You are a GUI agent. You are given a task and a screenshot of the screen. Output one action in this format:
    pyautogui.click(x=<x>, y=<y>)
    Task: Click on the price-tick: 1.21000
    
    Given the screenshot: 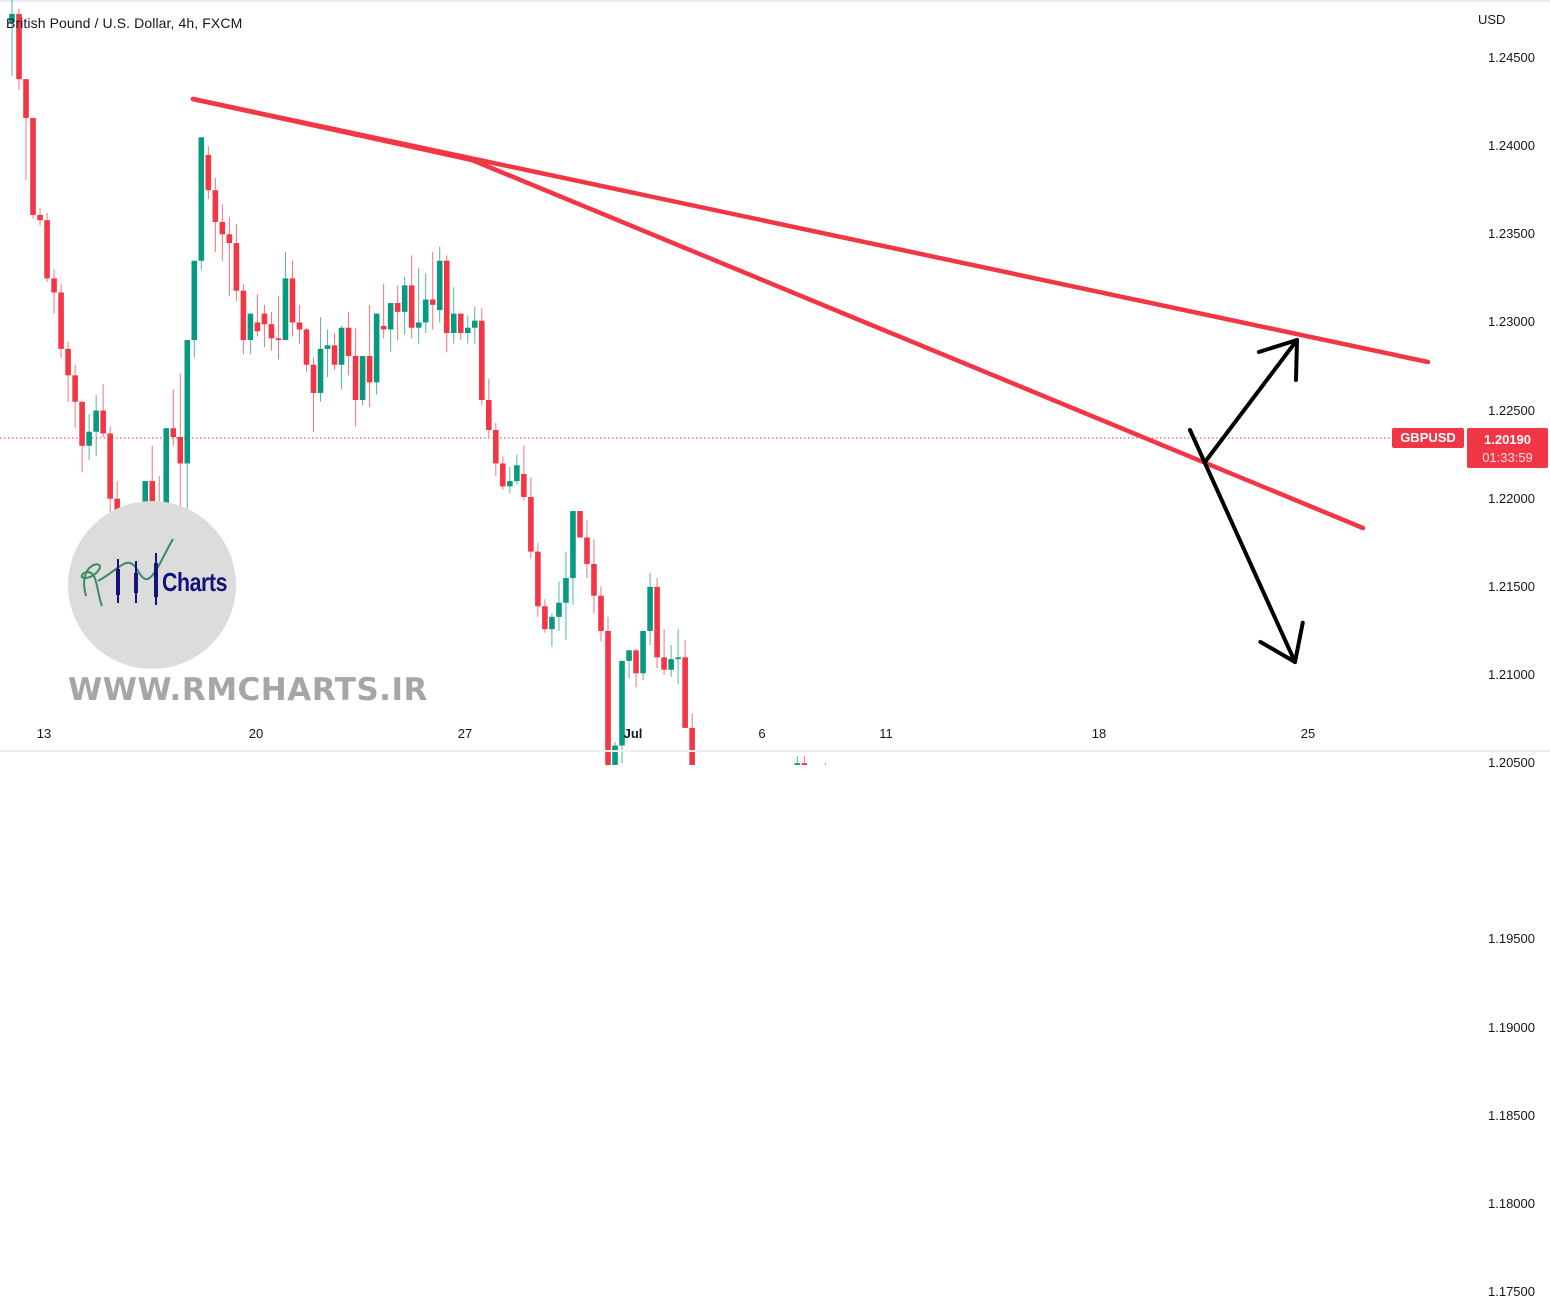 What is the action you would take?
    pyautogui.click(x=1511, y=674)
    